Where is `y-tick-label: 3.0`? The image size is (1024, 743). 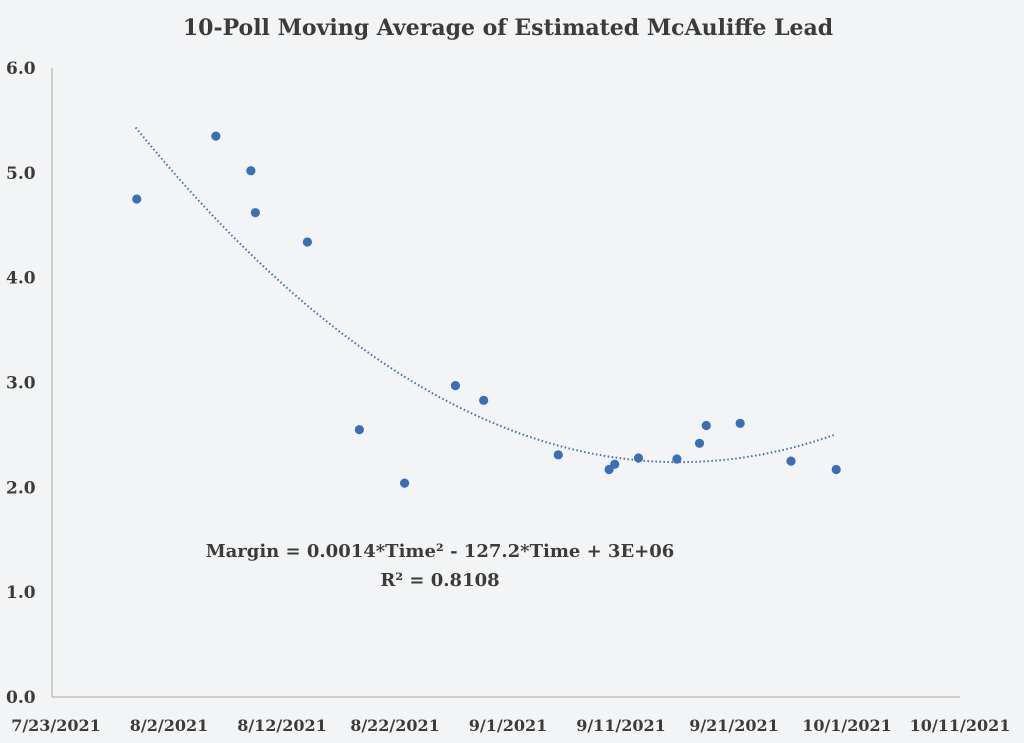
y-tick-label: 3.0 is located at coordinates (21, 384).